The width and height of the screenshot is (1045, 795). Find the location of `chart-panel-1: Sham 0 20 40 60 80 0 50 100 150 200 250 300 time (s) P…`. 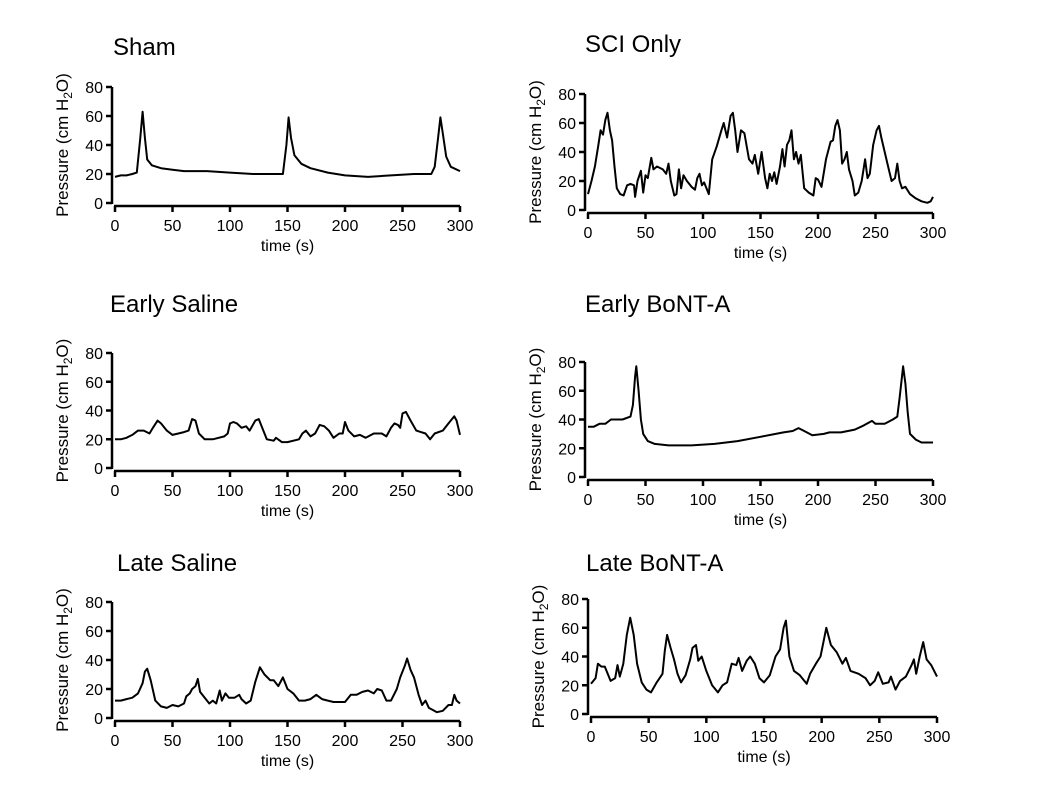

chart-panel-1: Sham 0 20 40 60 80 0 50 100 150 200 250 300 time (s) P… is located at coordinates (263, 144).